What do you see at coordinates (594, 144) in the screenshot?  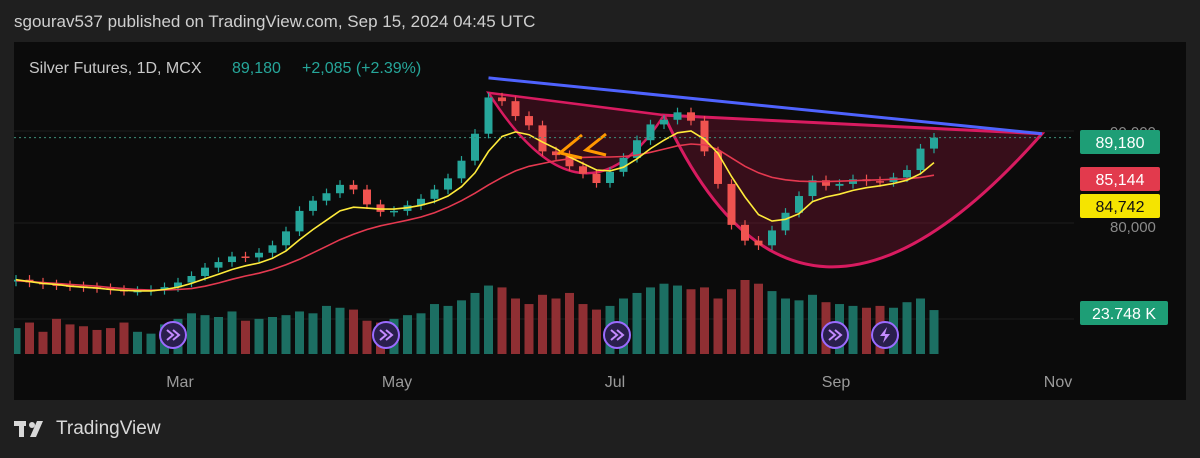 I see `arrow-annotation` at bounding box center [594, 144].